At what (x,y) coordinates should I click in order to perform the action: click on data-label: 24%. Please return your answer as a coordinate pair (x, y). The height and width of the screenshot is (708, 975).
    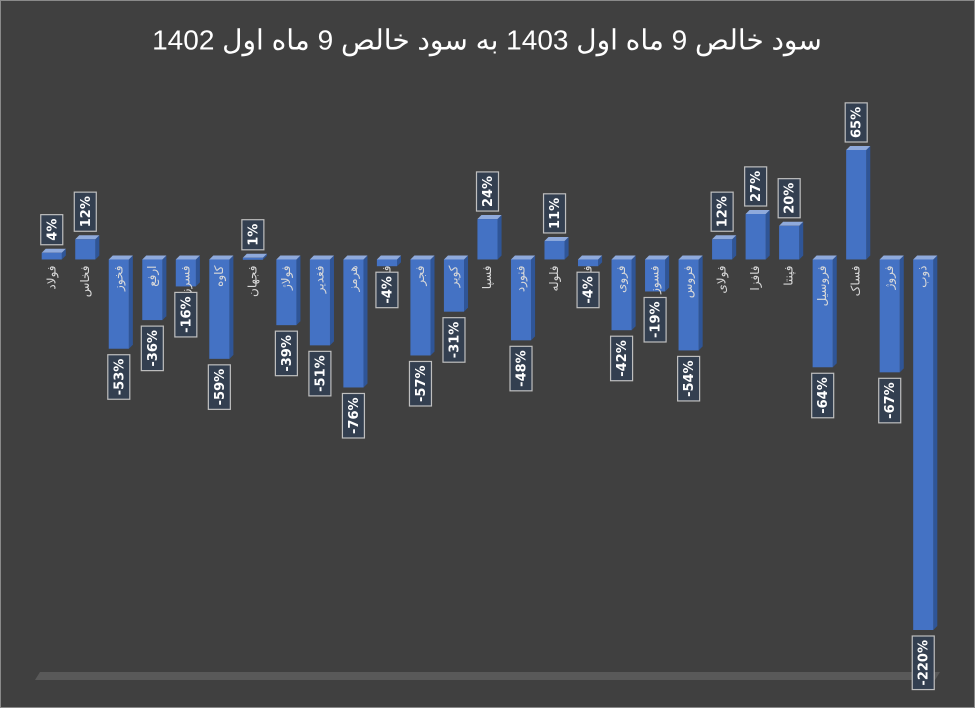
    Looking at the image, I should click on (487, 191).